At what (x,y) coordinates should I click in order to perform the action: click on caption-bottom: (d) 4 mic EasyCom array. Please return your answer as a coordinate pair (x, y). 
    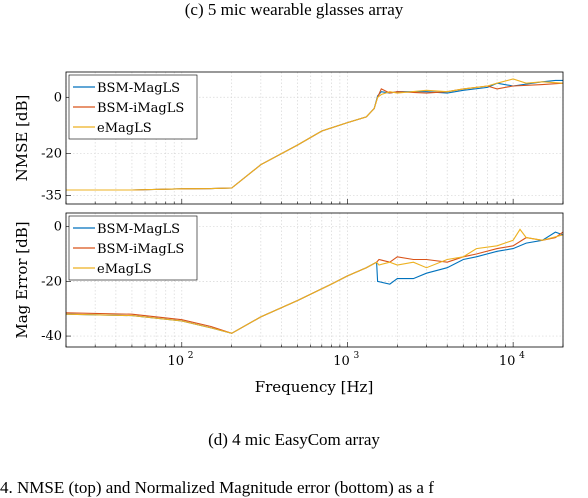
    Looking at the image, I should click on (294, 439).